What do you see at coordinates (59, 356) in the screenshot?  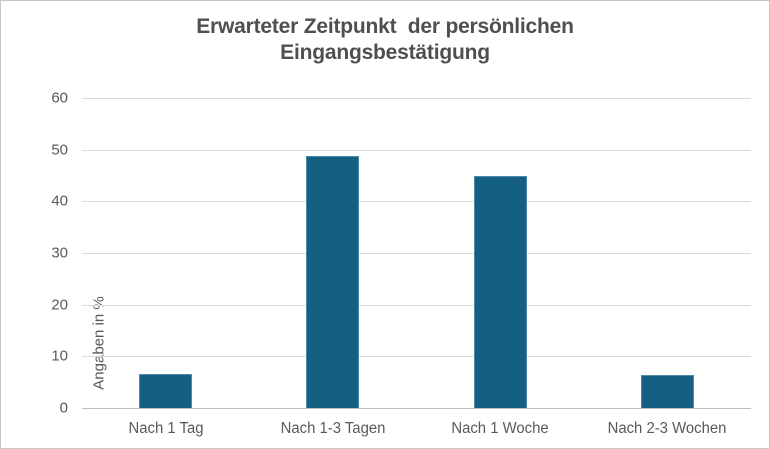 I see `y-tick-label-10: 10` at bounding box center [59, 356].